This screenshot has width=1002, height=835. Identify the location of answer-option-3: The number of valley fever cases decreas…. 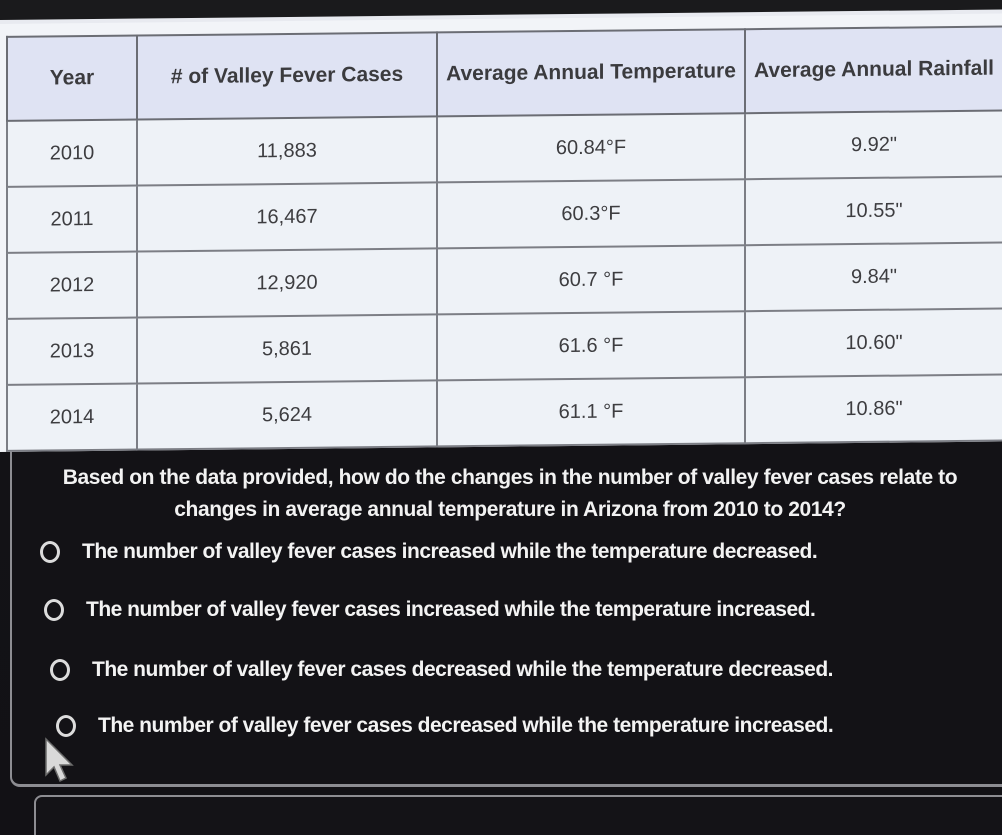
(442, 670).